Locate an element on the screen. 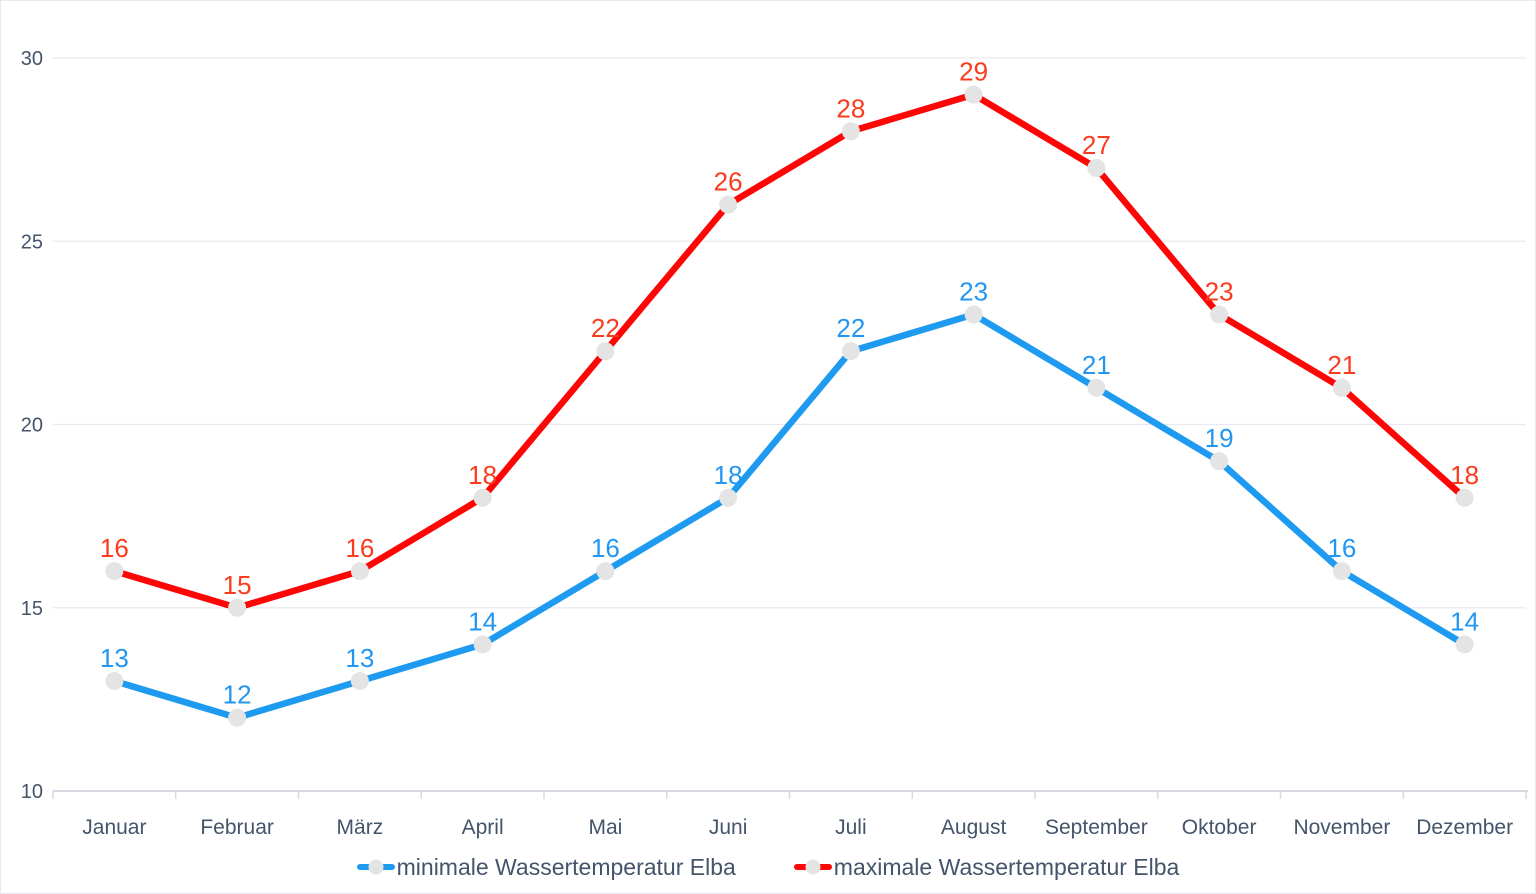 This screenshot has width=1536, height=894. x-tick-label-september: September is located at coordinates (1096, 827).